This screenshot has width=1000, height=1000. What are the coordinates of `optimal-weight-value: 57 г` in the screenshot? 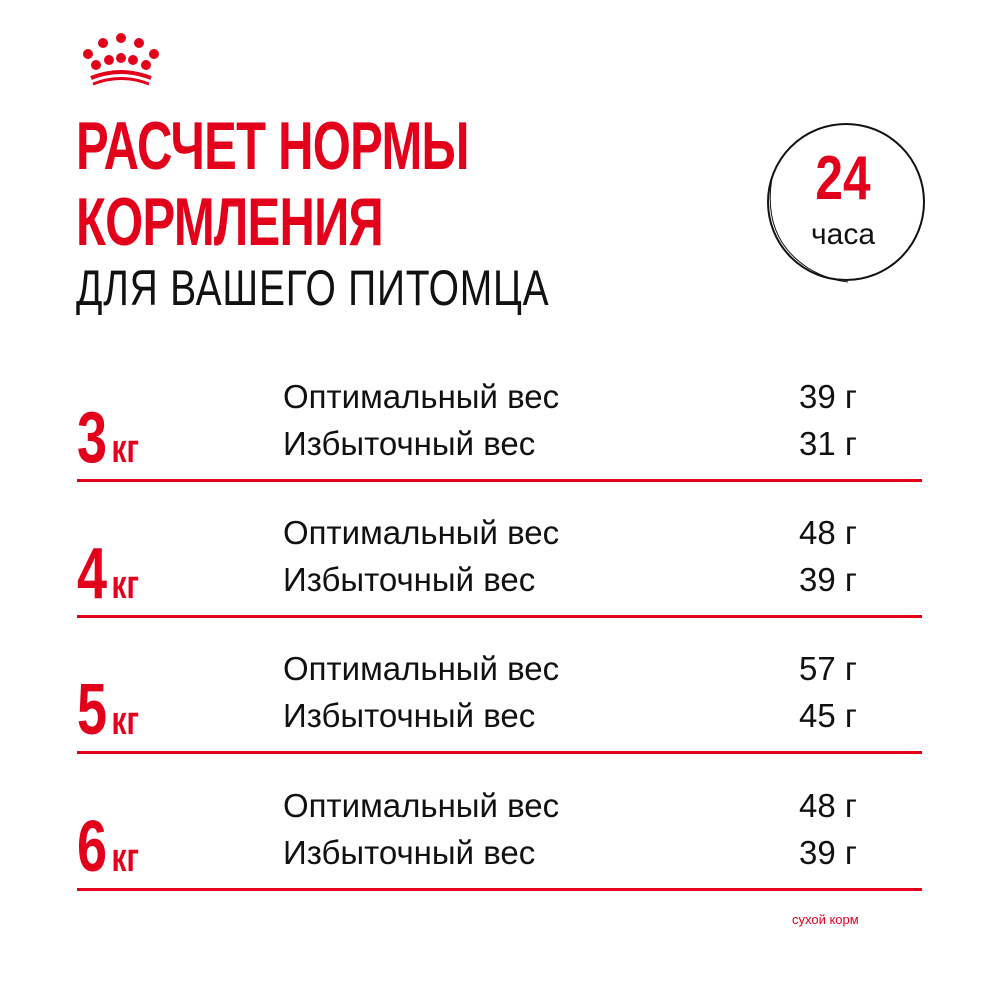 It's located at (828, 668).